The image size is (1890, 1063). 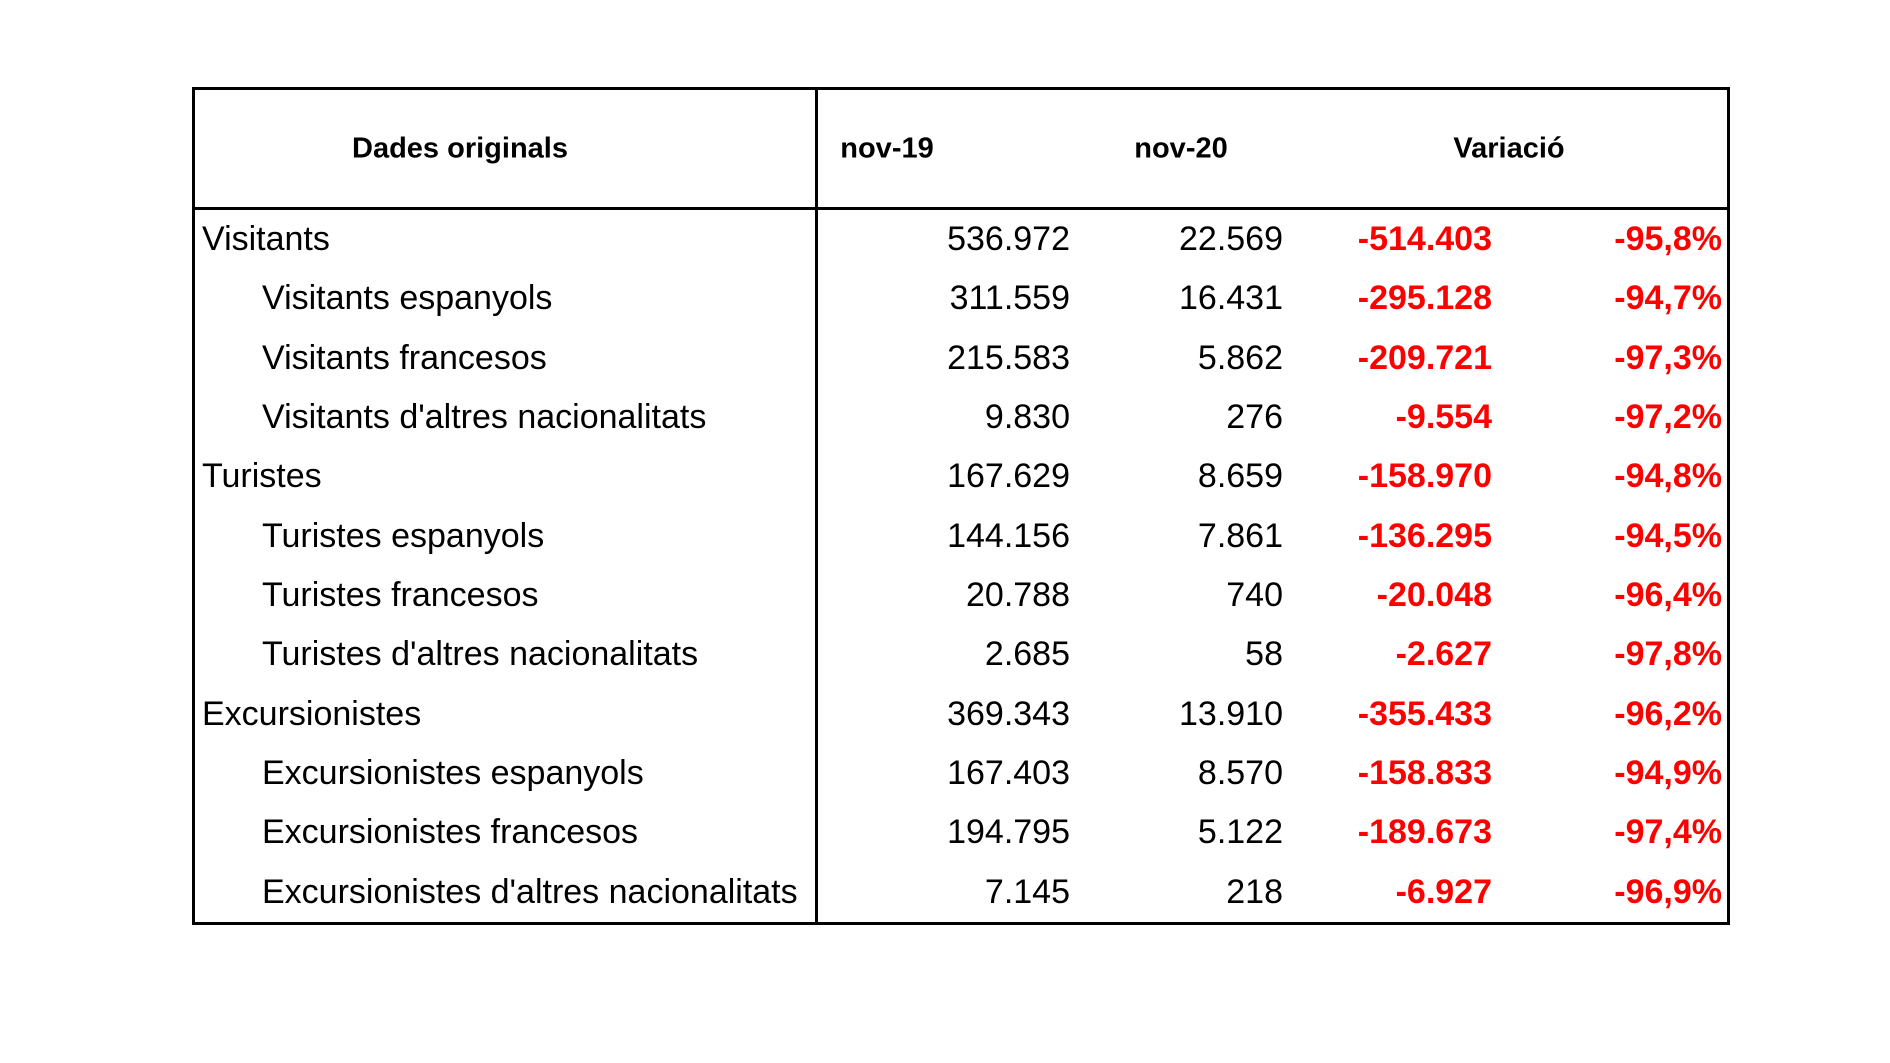 What do you see at coordinates (1424, 357) in the screenshot?
I see `variation-value: -209.721` at bounding box center [1424, 357].